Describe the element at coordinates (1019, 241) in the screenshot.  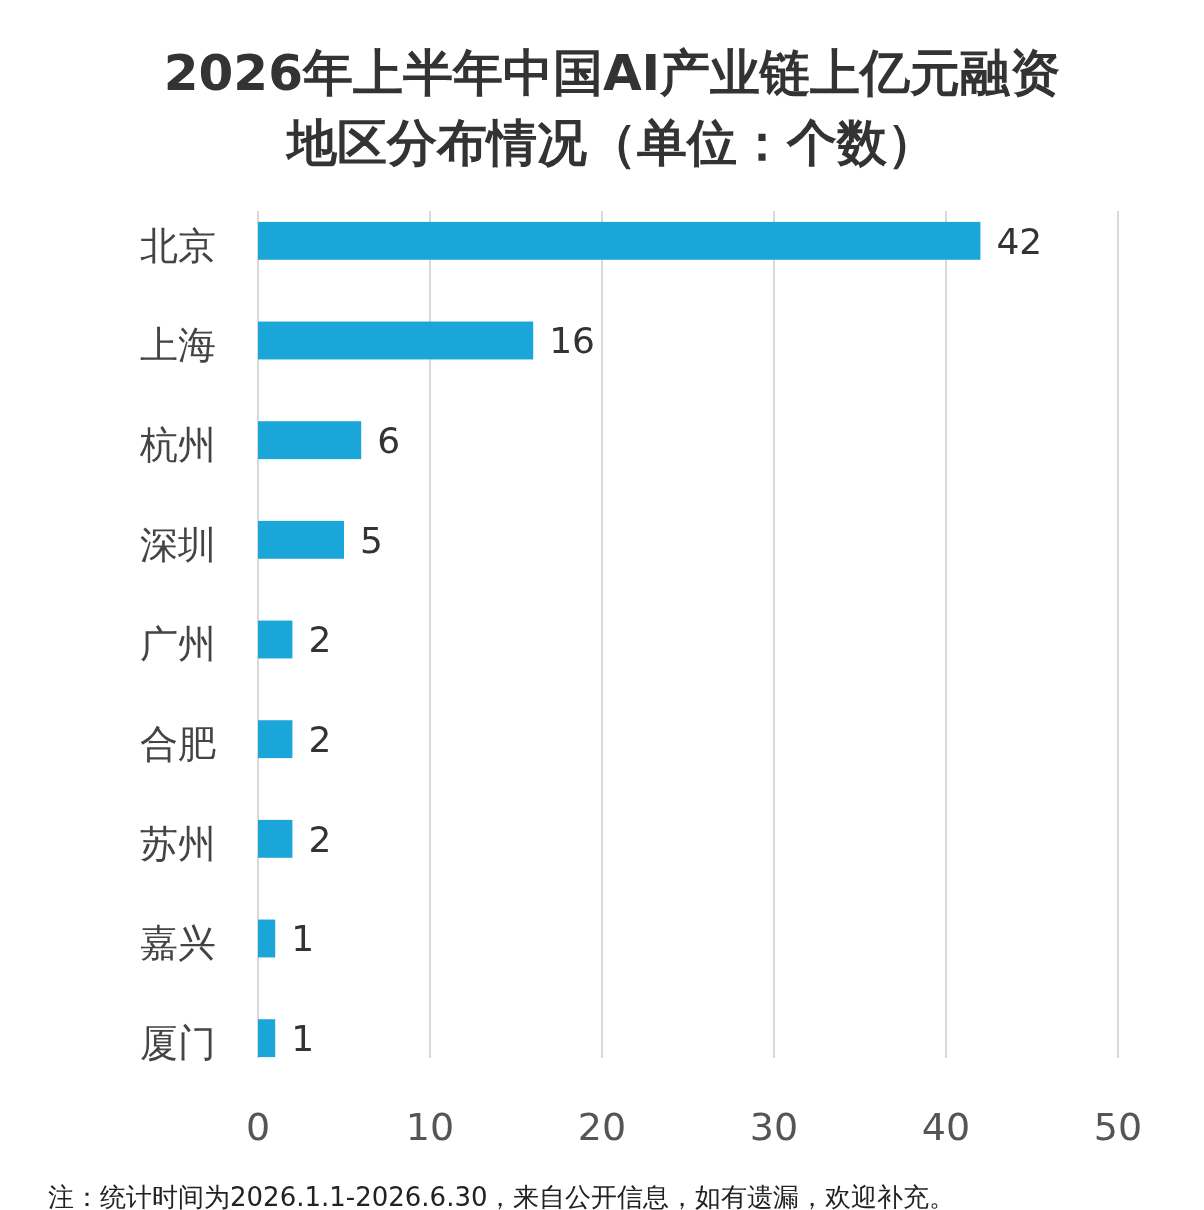
I see `data-label: 42` at that location.